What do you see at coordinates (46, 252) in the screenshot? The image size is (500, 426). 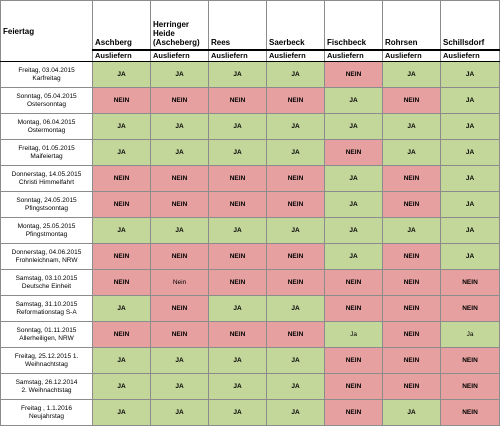 I see `holiday-date: Donnerstag, 04.06.2015` at bounding box center [46, 252].